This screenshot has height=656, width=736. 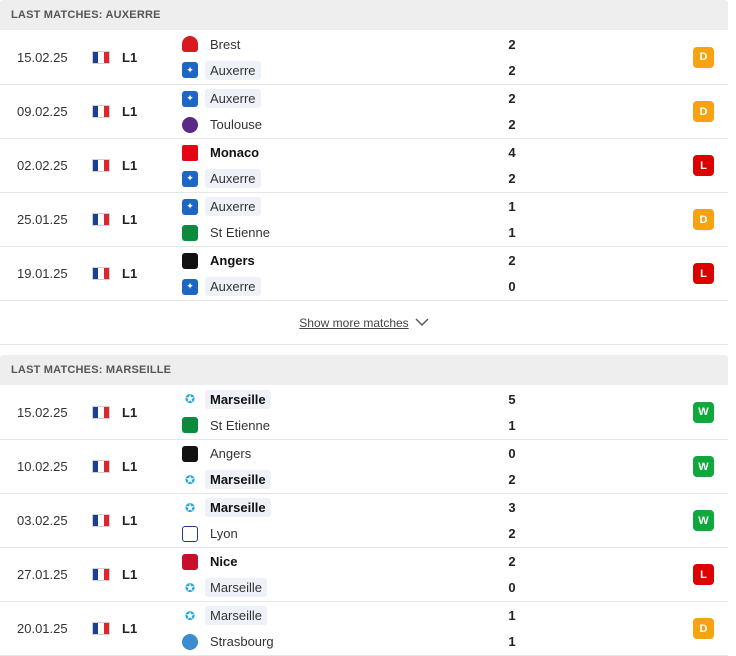 I want to click on teams: Monaco ✦ Auxerre, so click(x=327, y=166).